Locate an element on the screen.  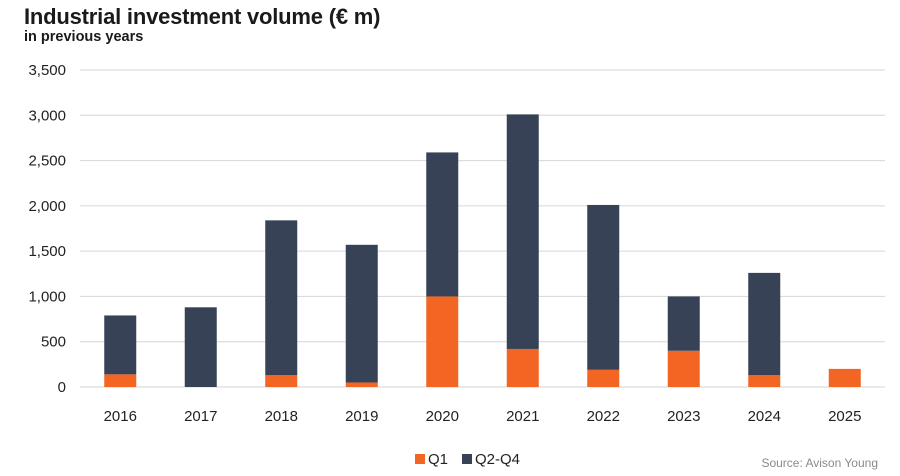
y-tick-label: 2,500 is located at coordinates (47, 161).